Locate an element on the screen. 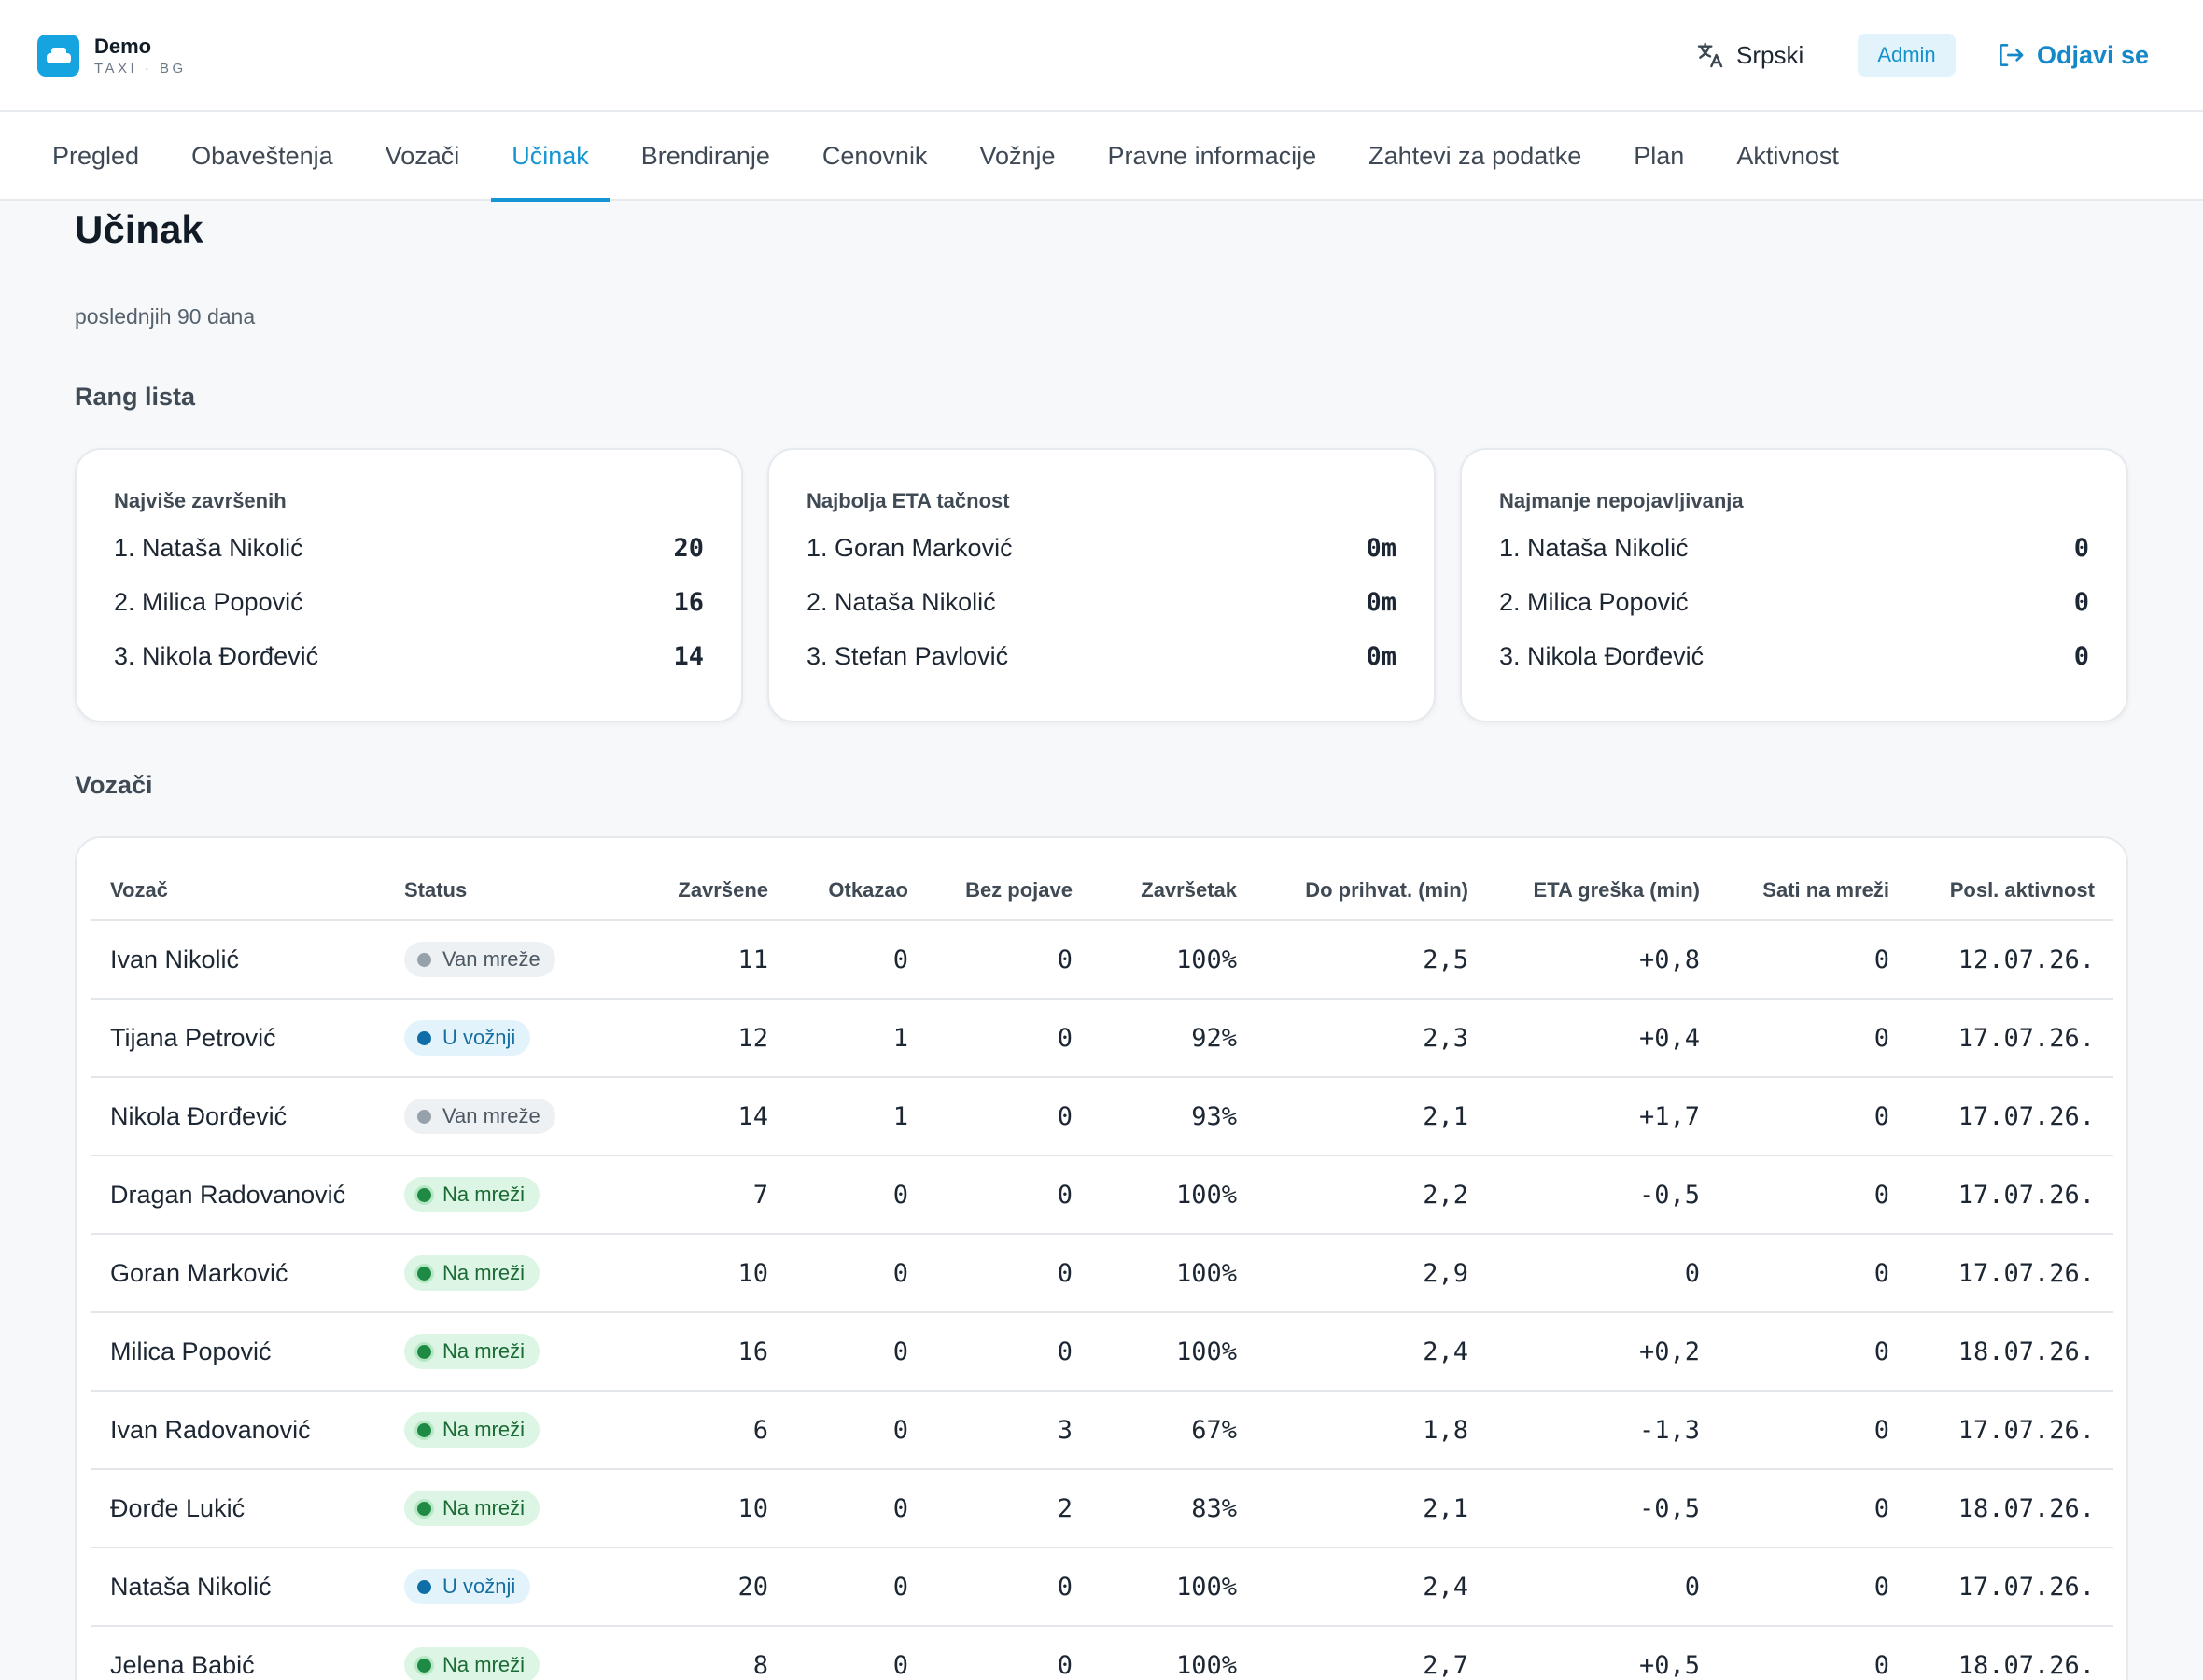 Image resolution: width=2203 pixels, height=1680 pixels. driver-name: Đorđe Lukić is located at coordinates (248, 1508).